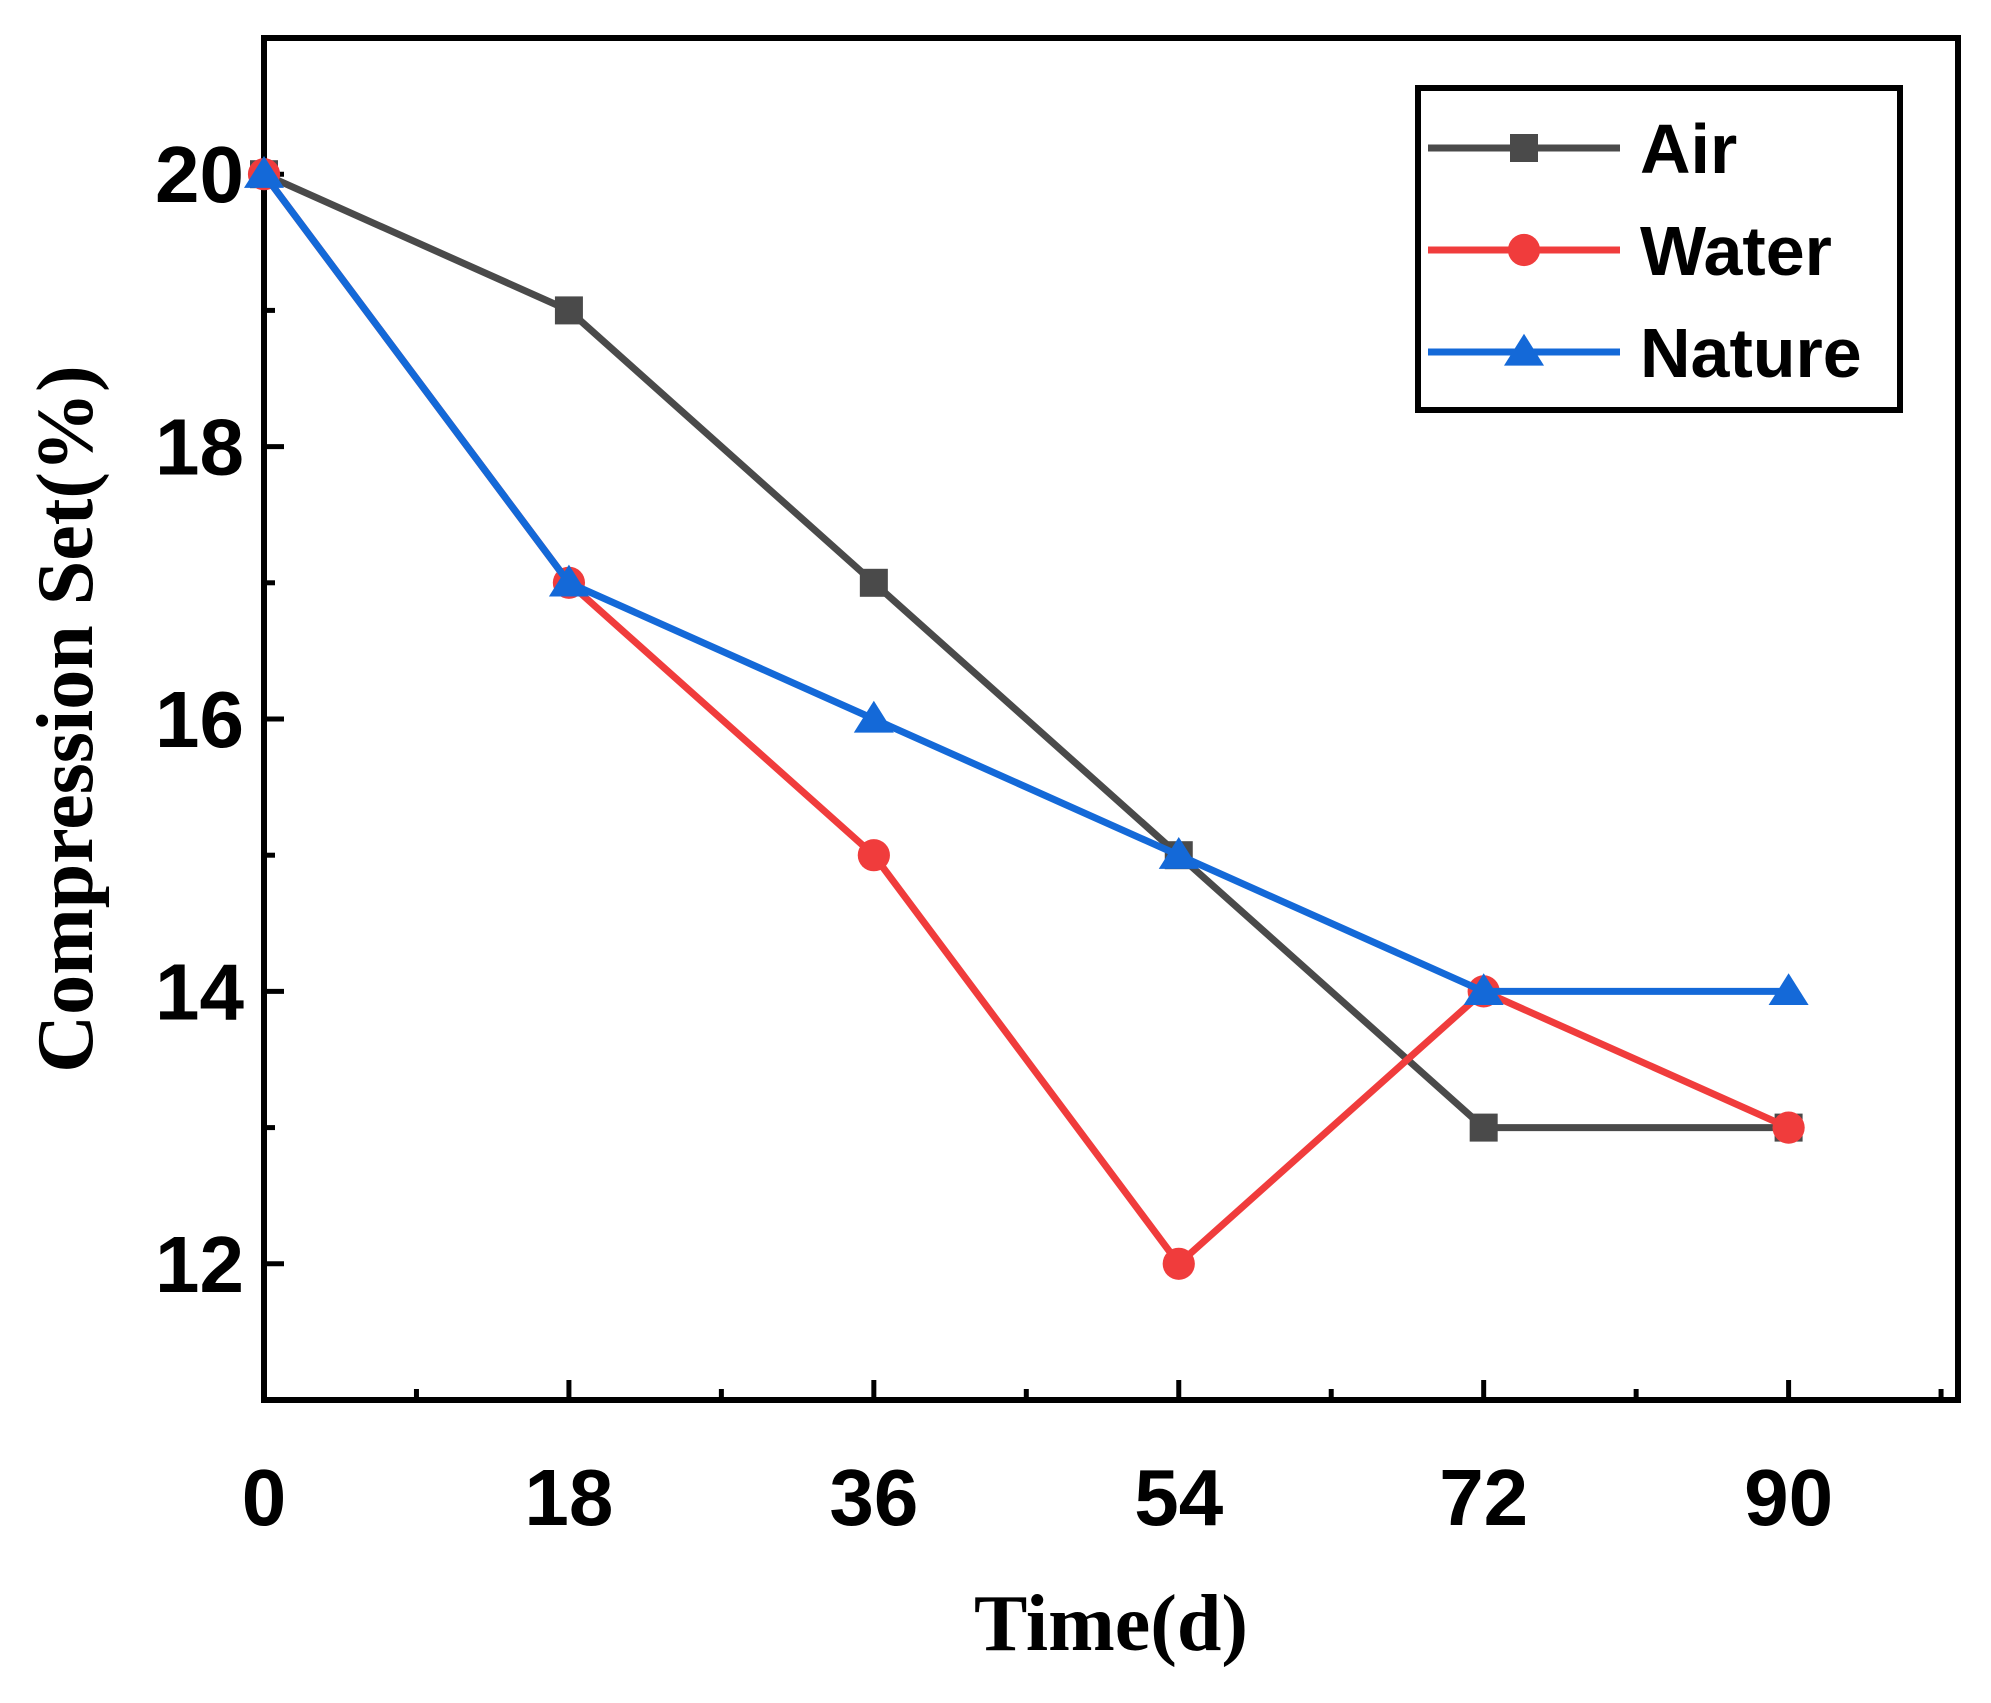  I want to click on x-axis-ticks: 0 18 36 54 72 90, so click(1093, 1461).